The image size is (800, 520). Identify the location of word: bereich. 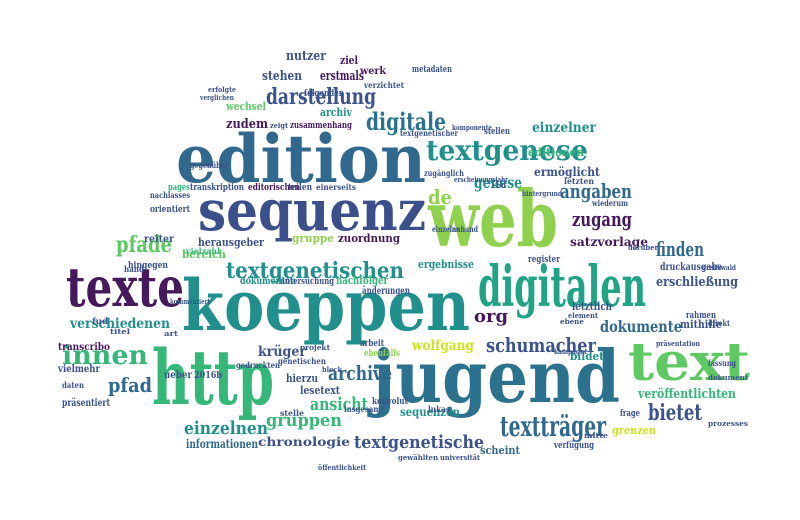
(204, 254).